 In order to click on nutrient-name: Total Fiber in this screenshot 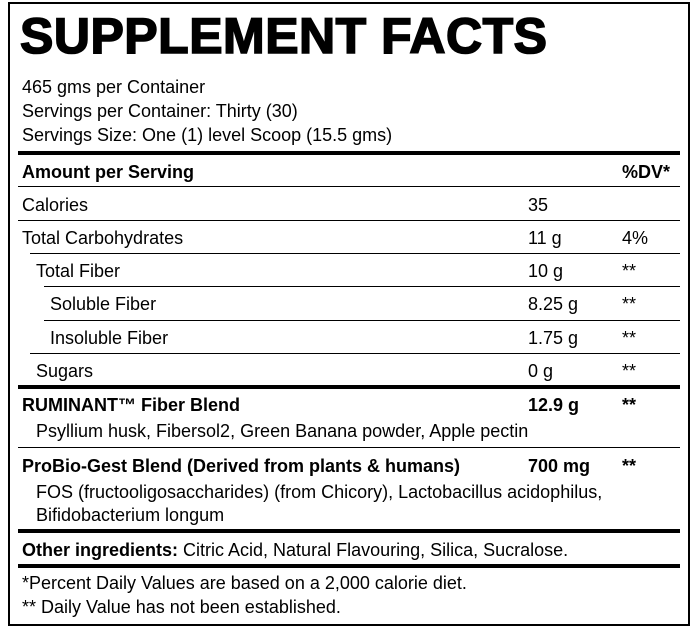, I will do `click(78, 271)`.